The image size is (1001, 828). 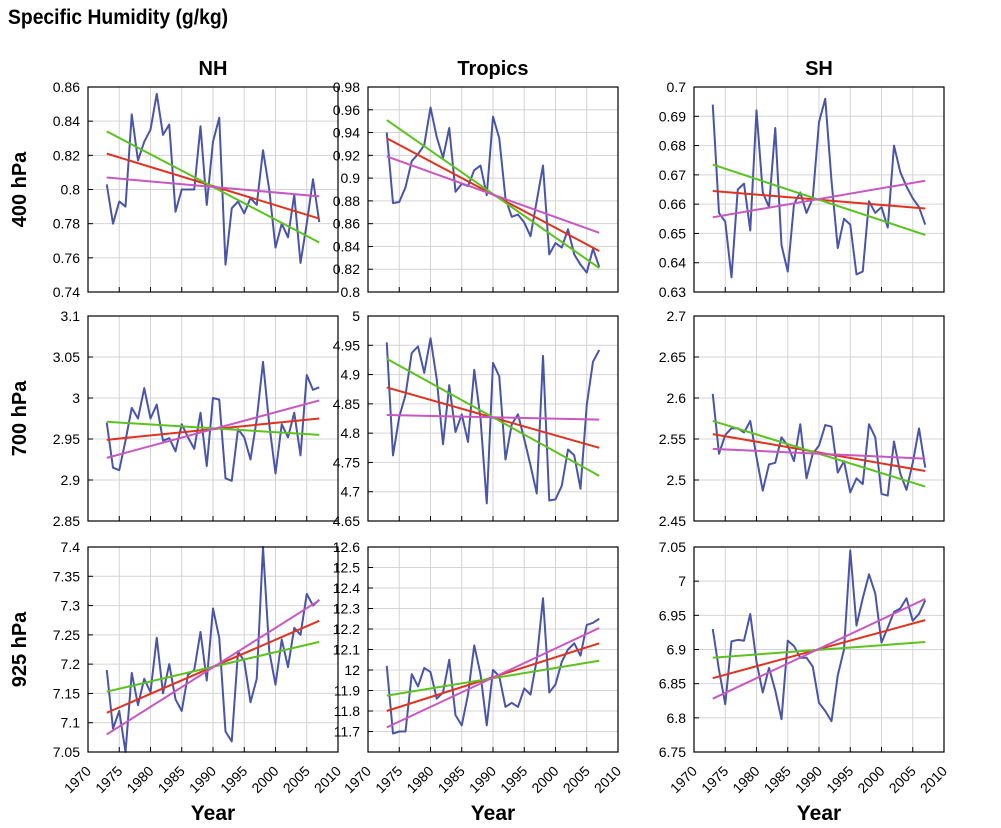 I want to click on panel-4-ytick-label: 4.65, so click(x=346, y=521).